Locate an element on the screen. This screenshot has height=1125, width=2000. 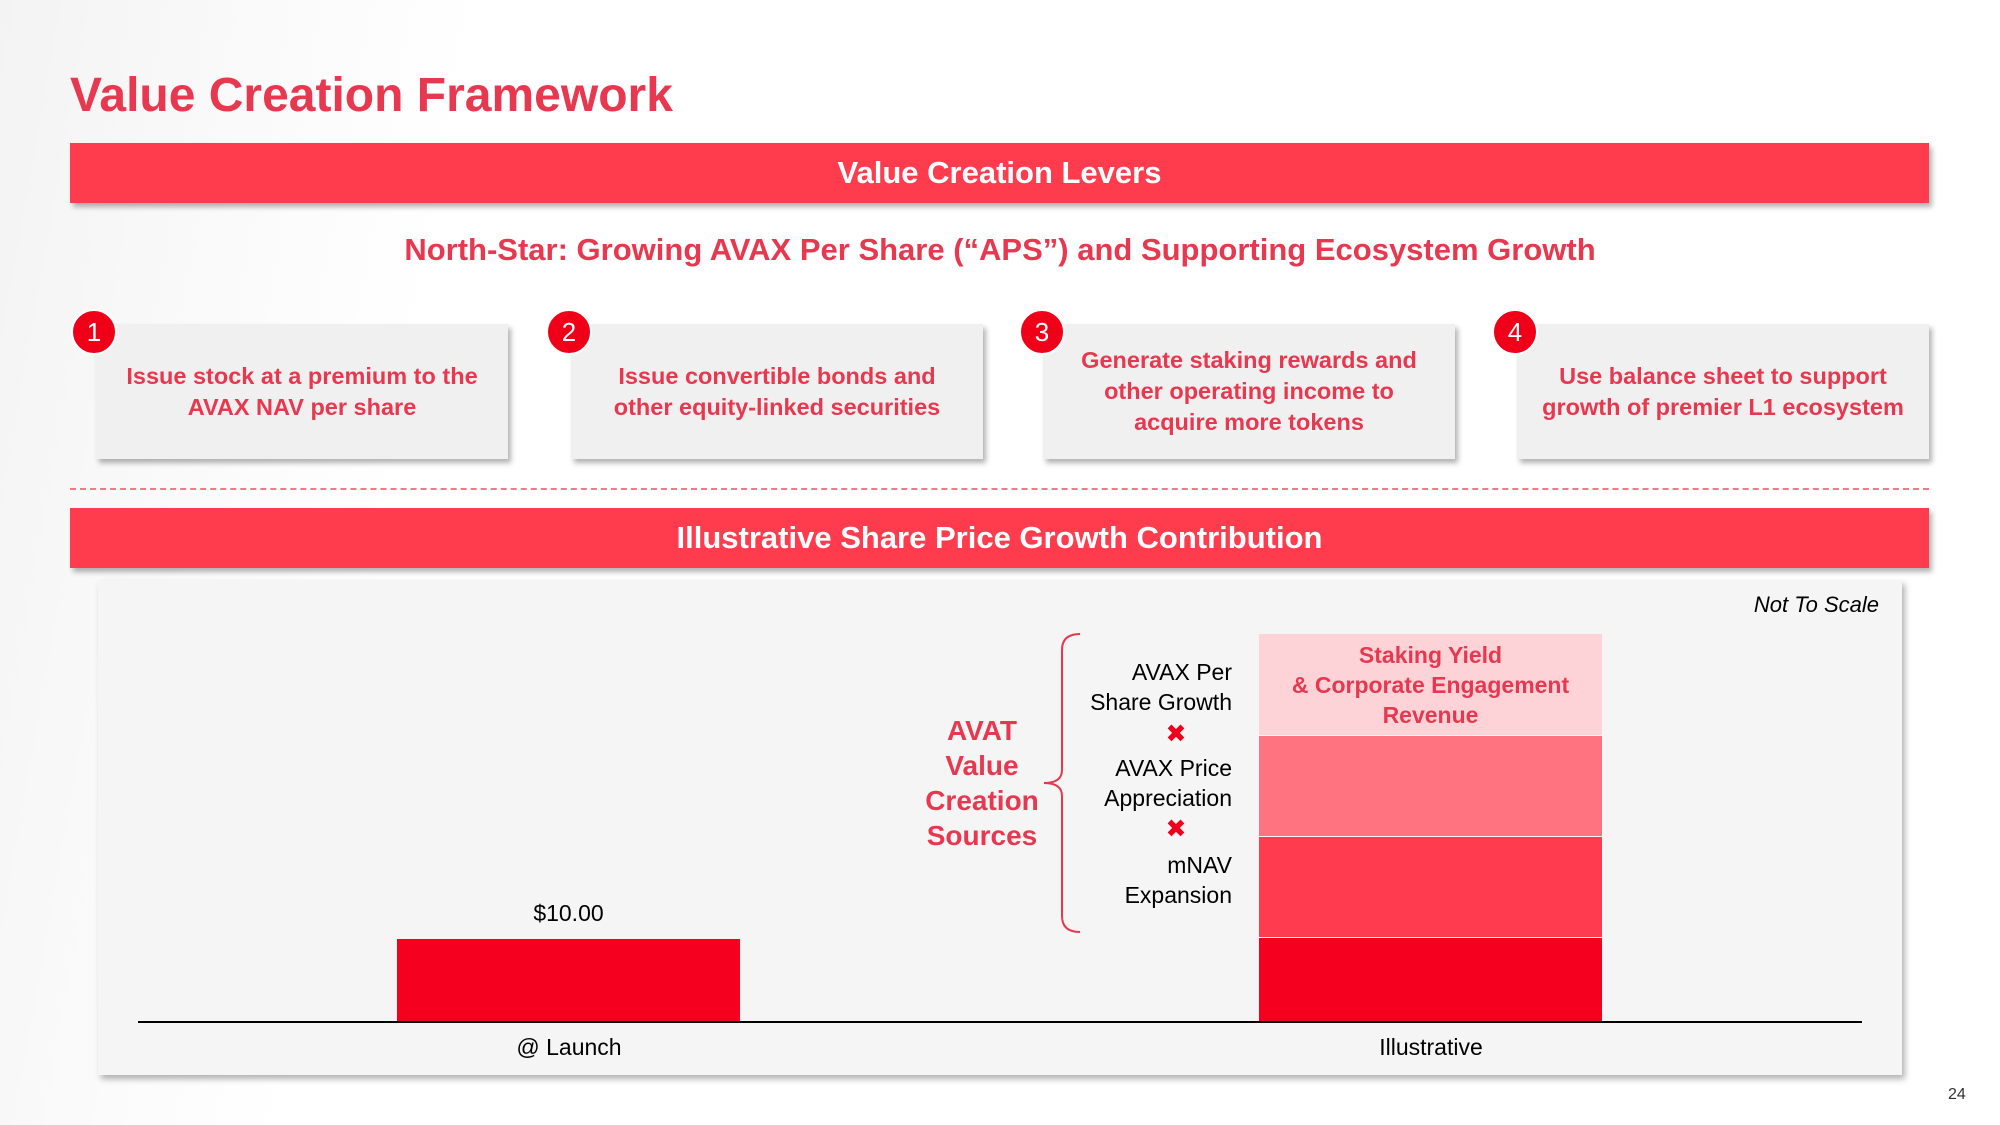
lever-text: Use balance sheet to support is located at coordinates (1723, 375).